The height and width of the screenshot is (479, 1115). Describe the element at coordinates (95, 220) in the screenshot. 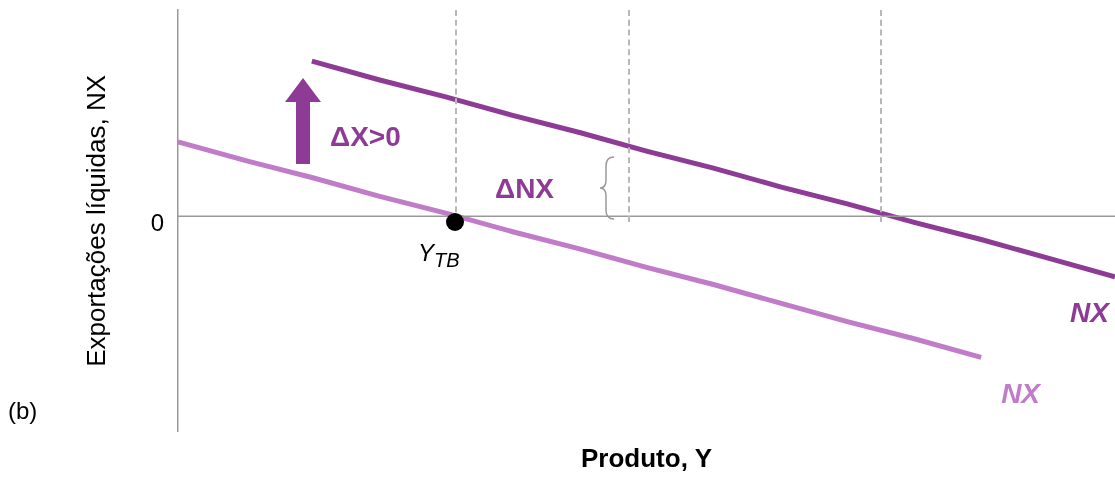

I see `y-axis-title: Exportações líquidas, NX` at that location.